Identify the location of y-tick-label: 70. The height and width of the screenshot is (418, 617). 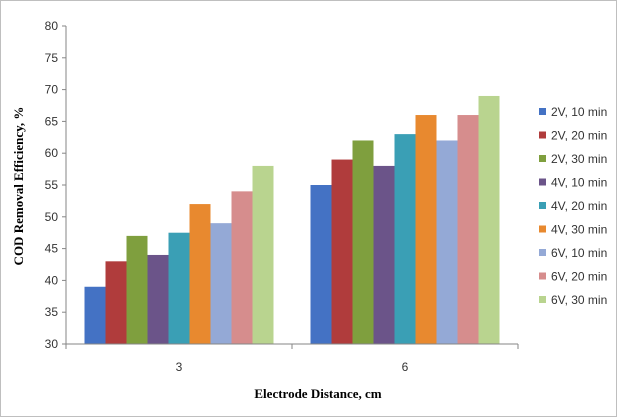
(52, 90).